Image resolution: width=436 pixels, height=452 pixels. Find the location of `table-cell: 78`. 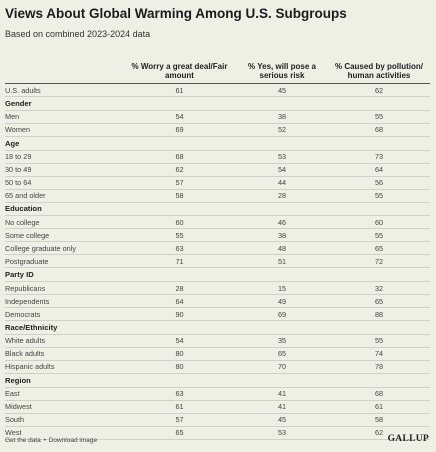

table-cell: 78 is located at coordinates (379, 367).